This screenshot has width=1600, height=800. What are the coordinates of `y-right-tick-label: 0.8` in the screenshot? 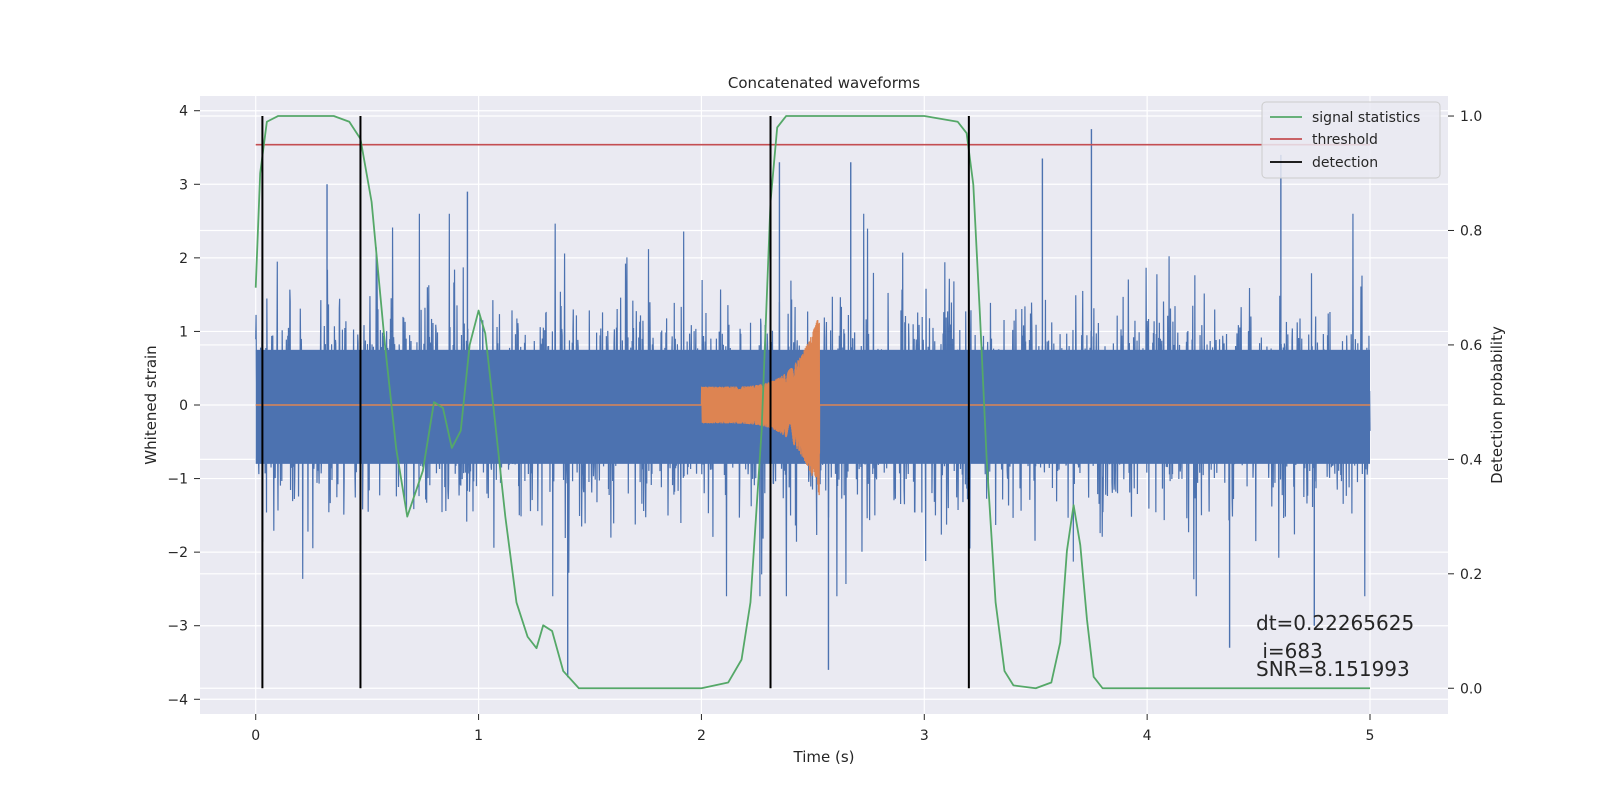 It's located at (1471, 231).